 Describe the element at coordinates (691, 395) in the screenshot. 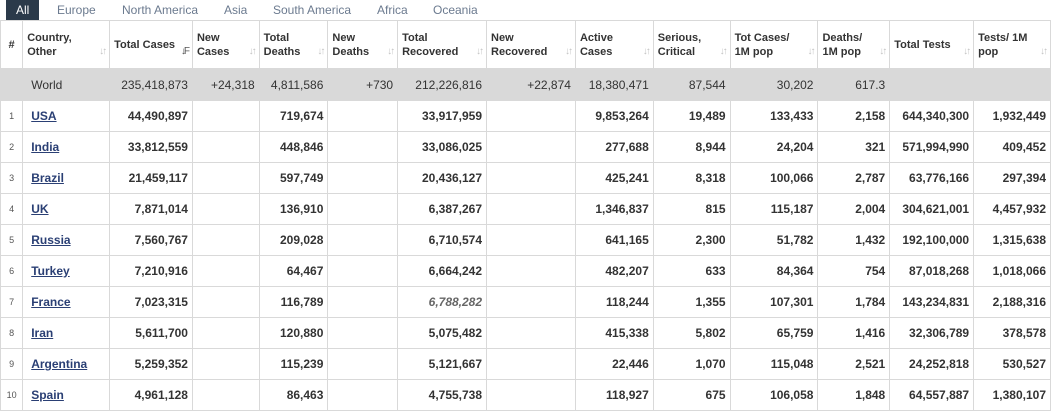

I see `cell-serious: 675` at that location.